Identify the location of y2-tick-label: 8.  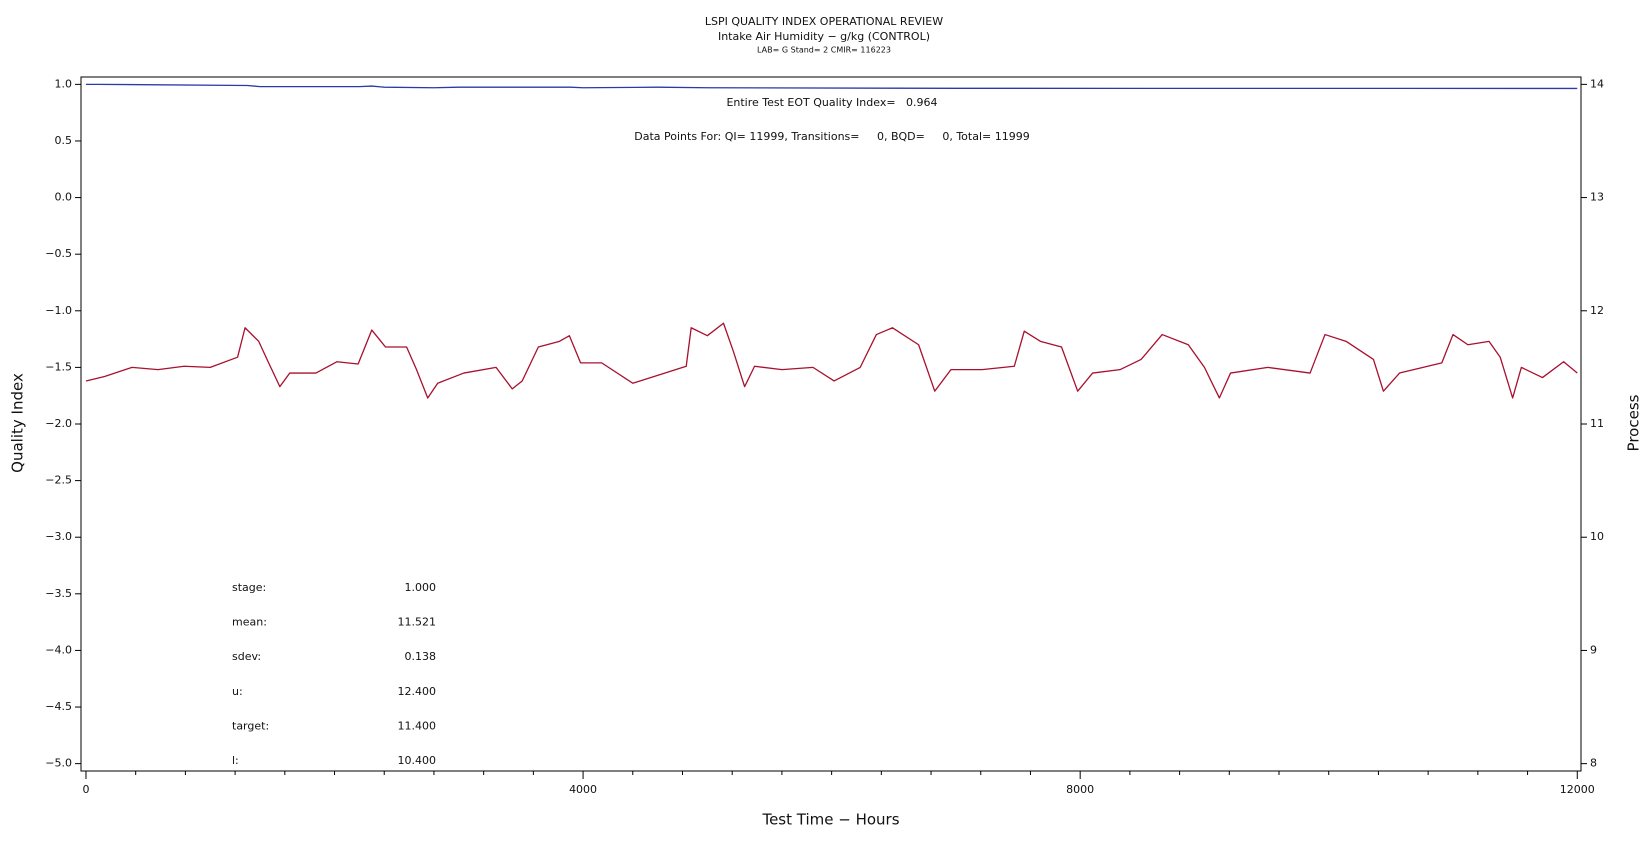
(1593, 763).